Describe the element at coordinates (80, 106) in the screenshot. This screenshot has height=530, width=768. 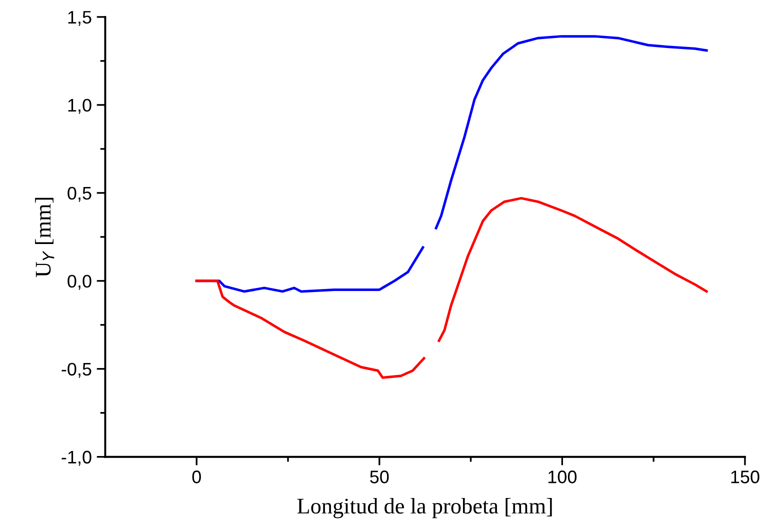
I see `y-tick-label: 1,0` at that location.